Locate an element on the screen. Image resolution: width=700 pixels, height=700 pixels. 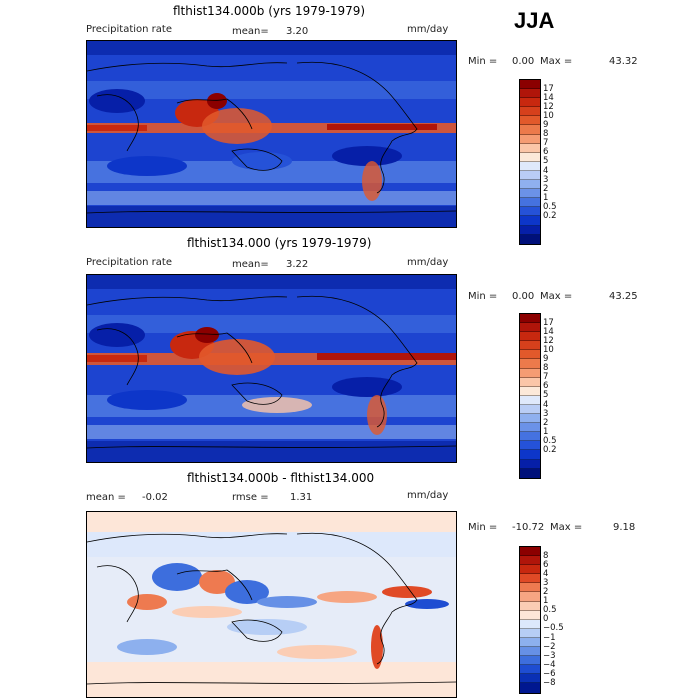
colorbar-tick-label: −1 is located at coordinates (549, 637).